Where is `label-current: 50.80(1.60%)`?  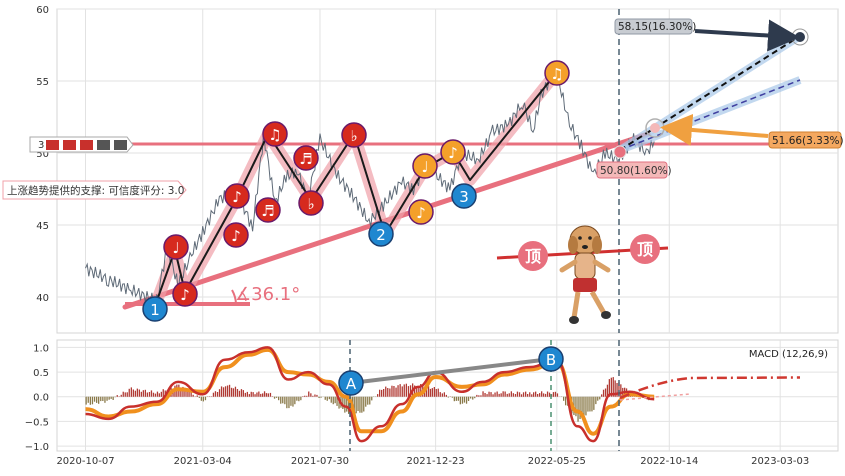
label-current: 50.80(1.60%) is located at coordinates (634, 170).